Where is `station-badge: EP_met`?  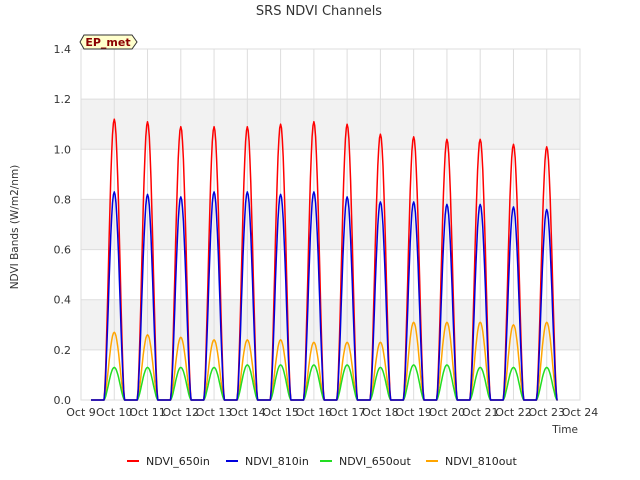
station-badge: EP_met is located at coordinates (108, 42).